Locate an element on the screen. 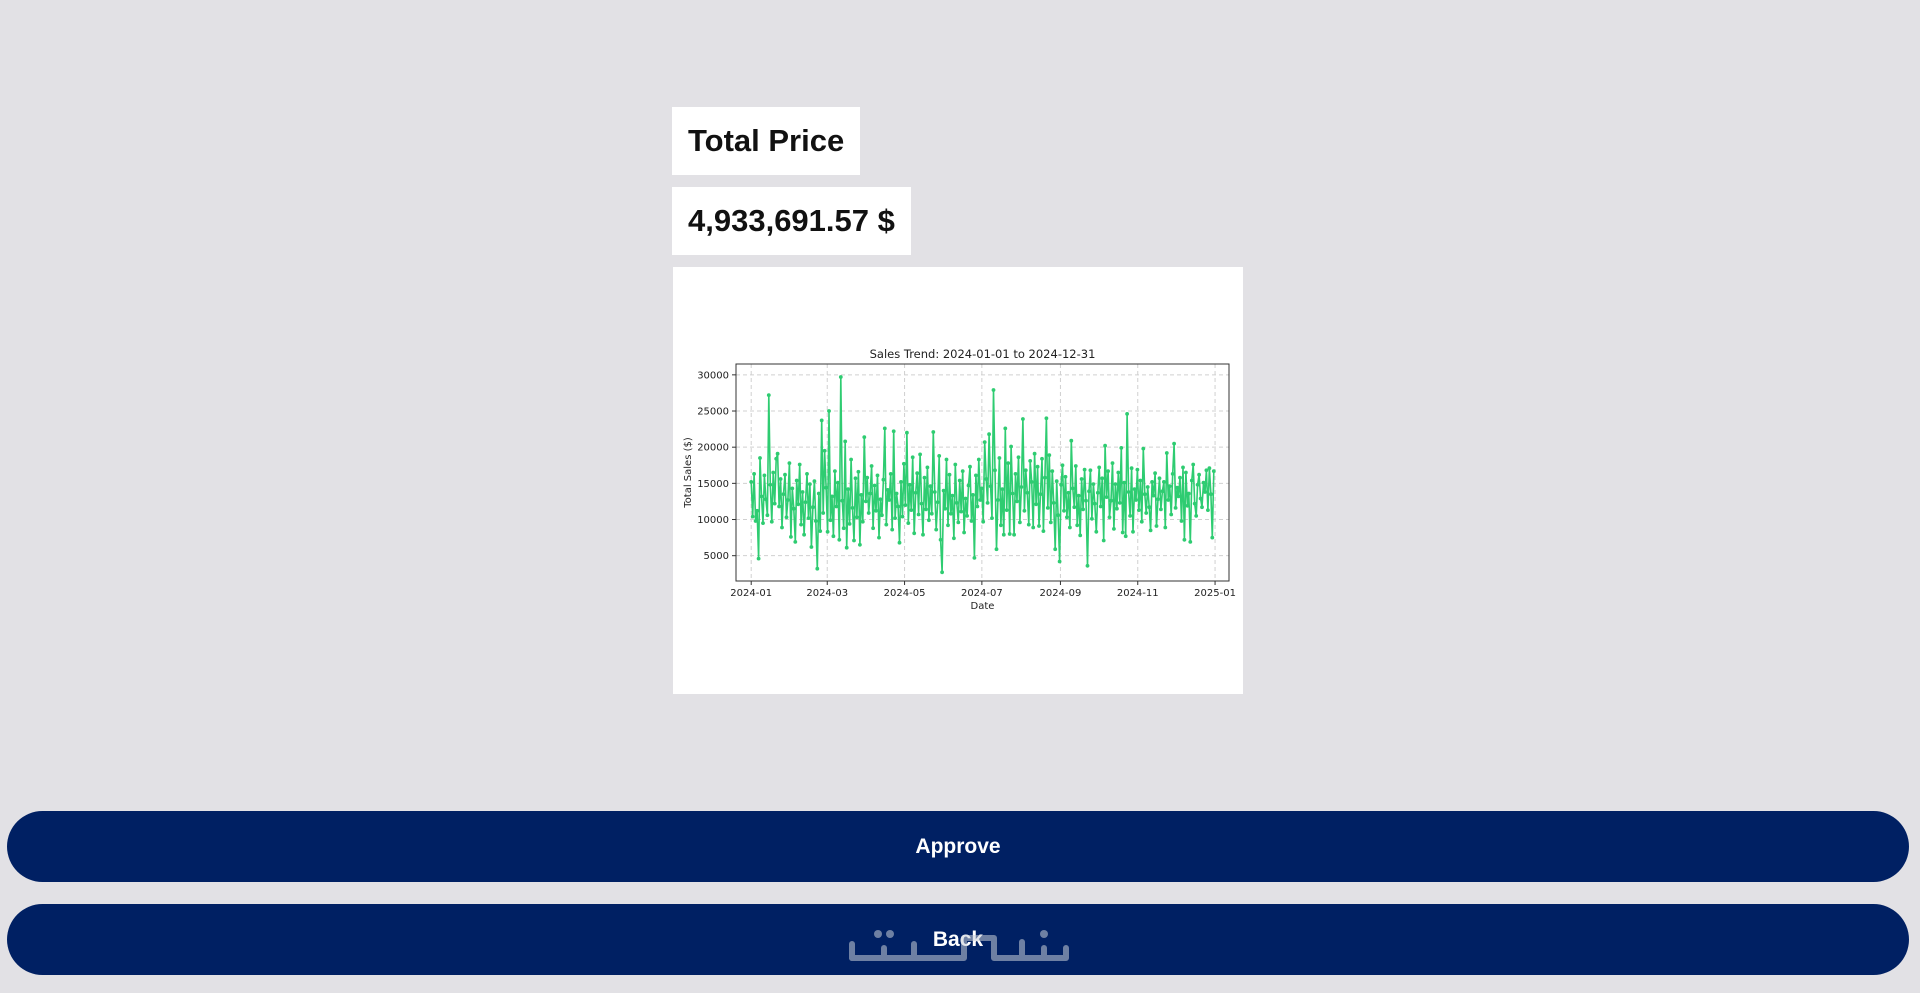 The image size is (1920, 993). back-button: Back is located at coordinates (958, 939).